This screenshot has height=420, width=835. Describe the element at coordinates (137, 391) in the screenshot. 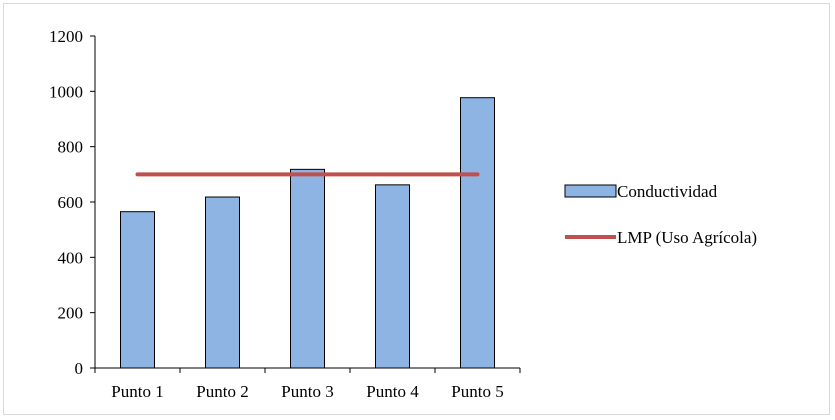

I see `x-tick-label: Punto 1` at that location.